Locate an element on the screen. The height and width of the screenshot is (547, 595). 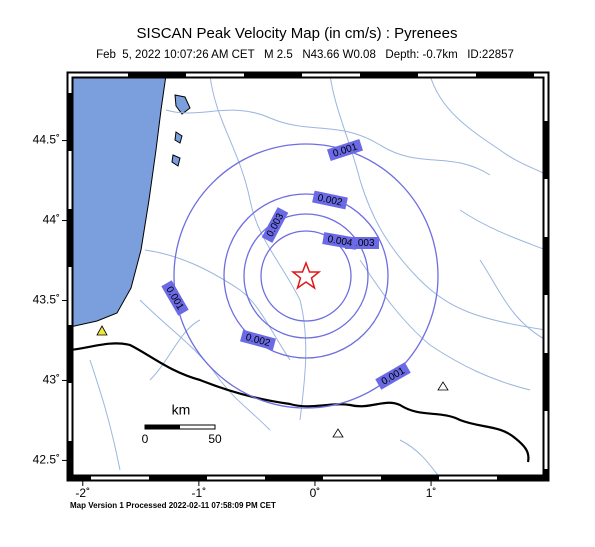
scale-unit: km is located at coordinates (181, 410).